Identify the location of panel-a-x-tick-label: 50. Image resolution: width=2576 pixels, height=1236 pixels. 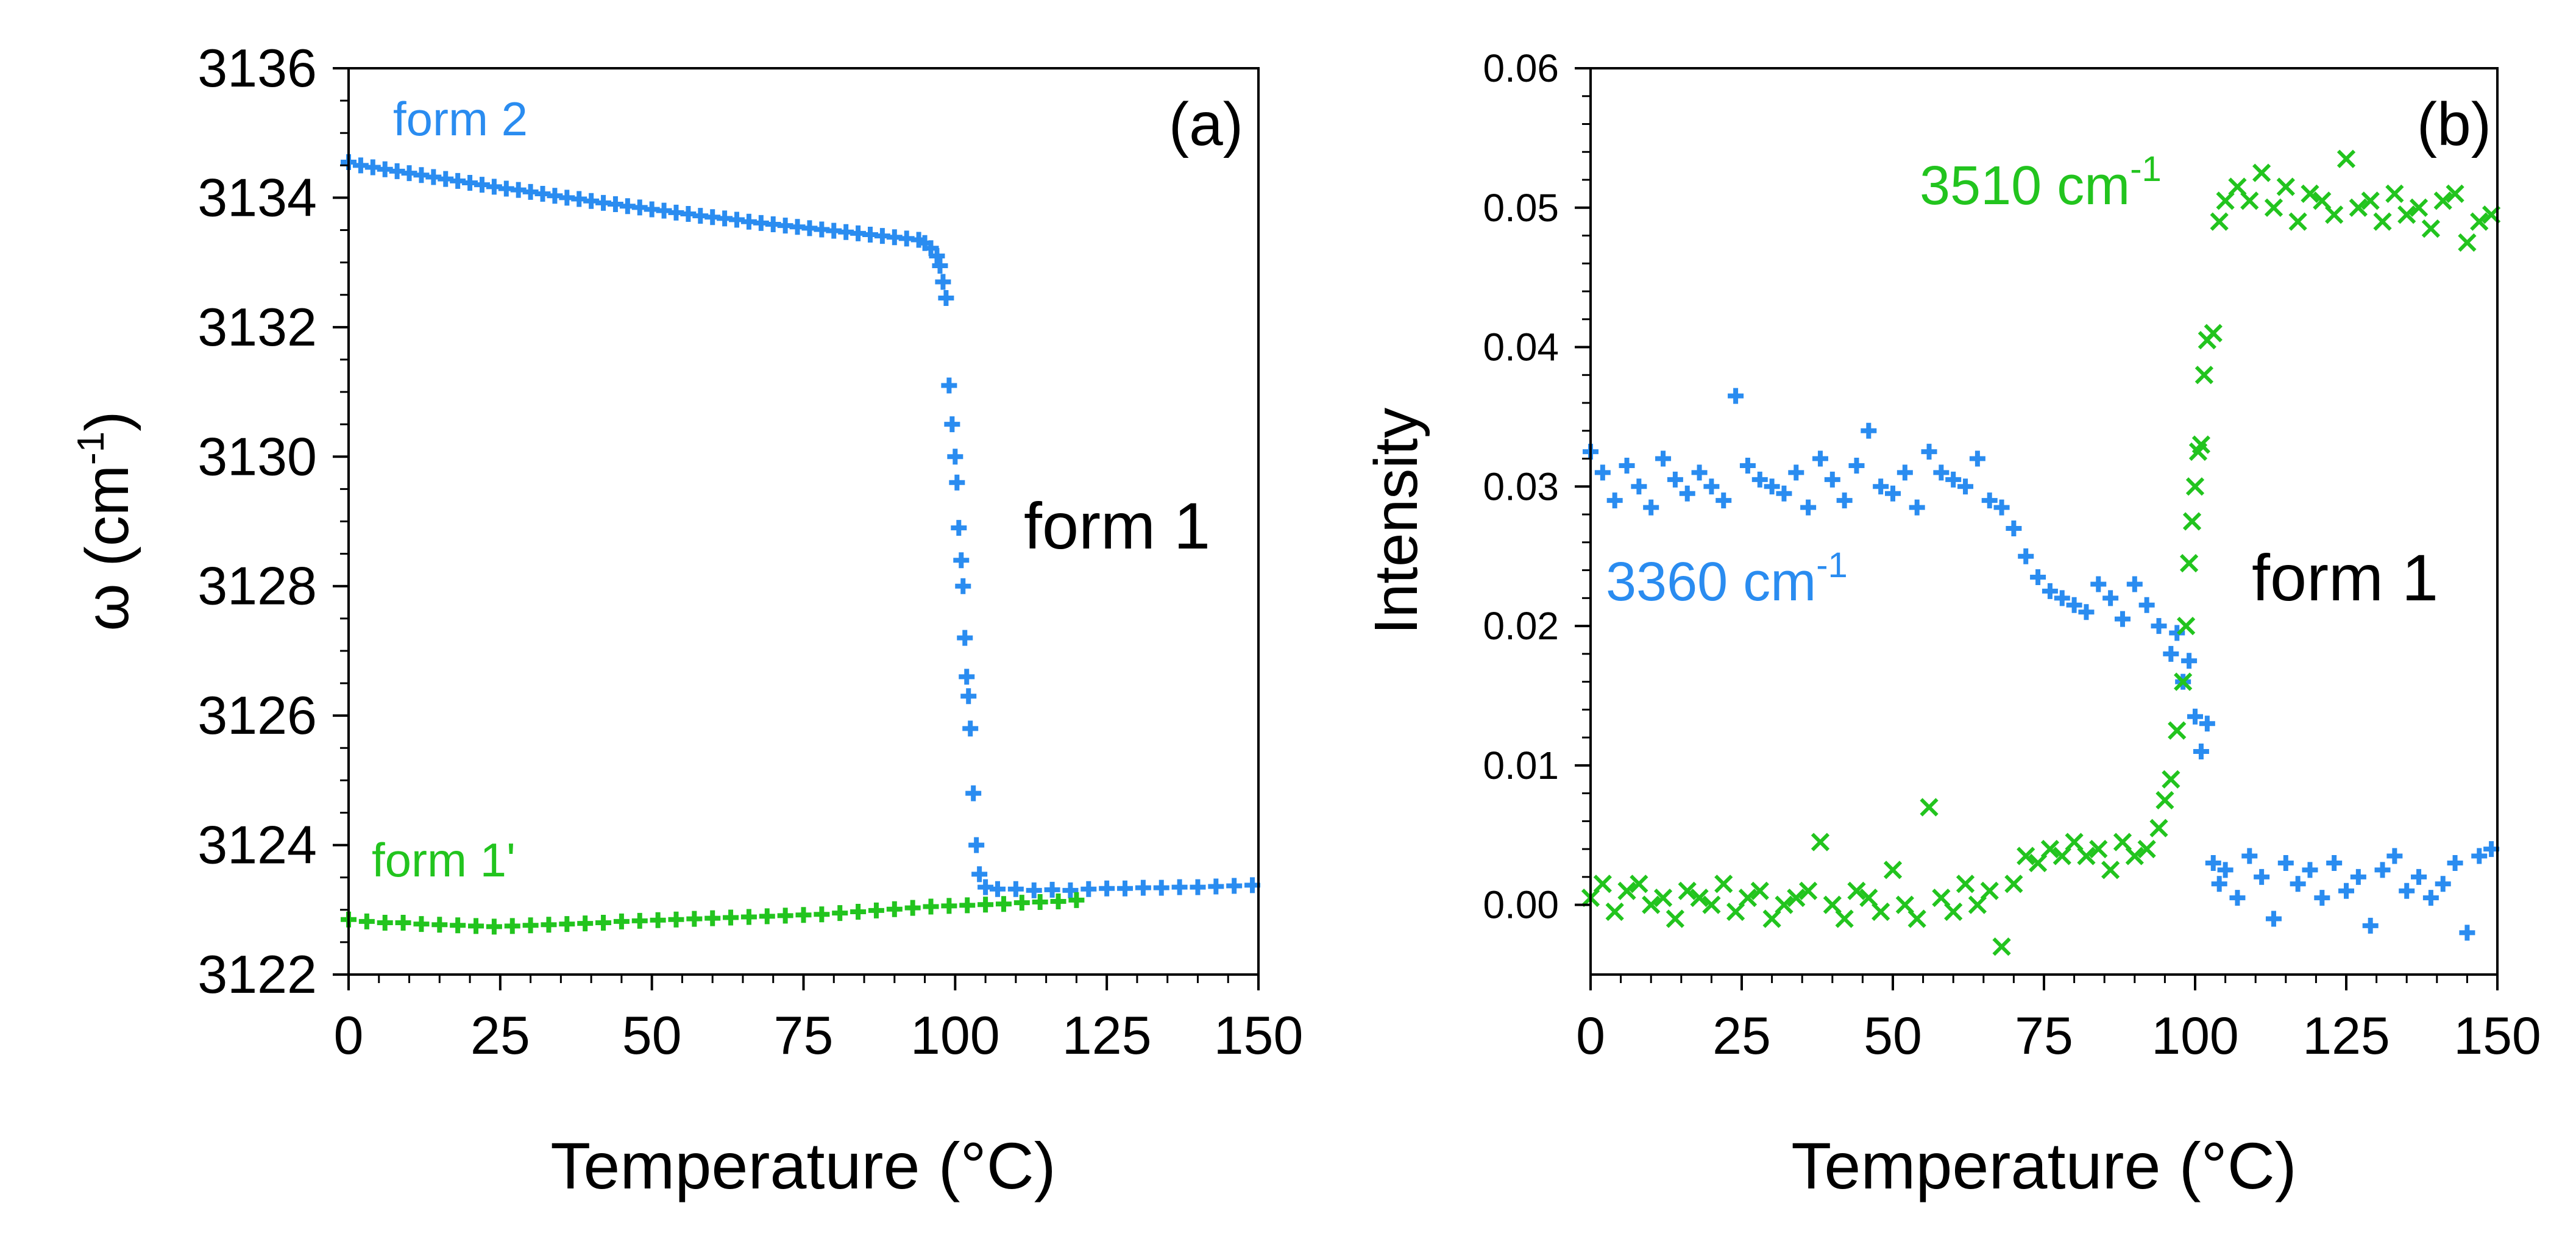
(652, 1035).